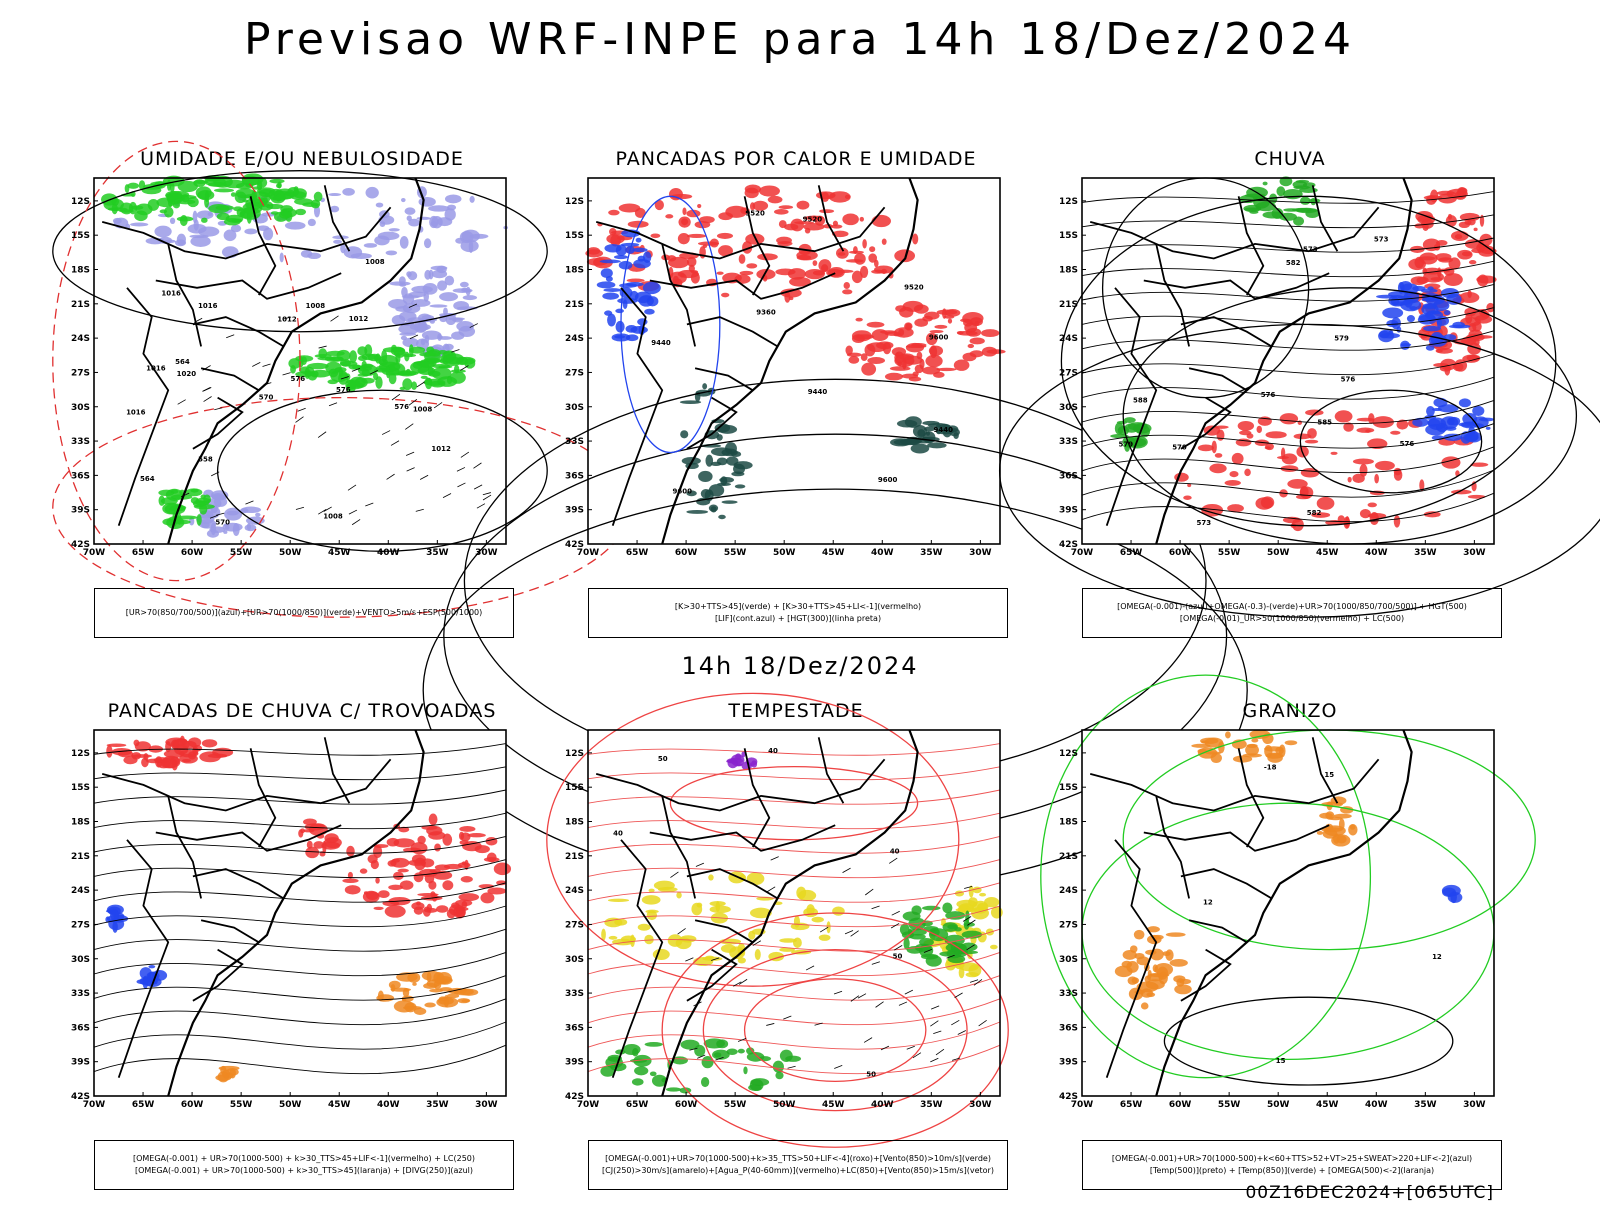 This screenshot has height=1220, width=1600. I want to click on y-tick-label: 39S, so click(1068, 1063).